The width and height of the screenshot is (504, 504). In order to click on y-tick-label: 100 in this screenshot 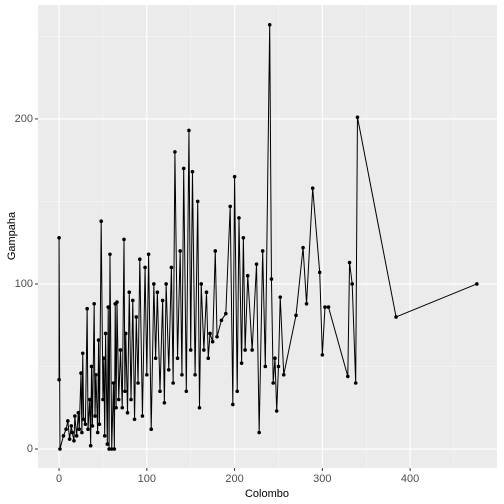, I will do `click(24, 284)`.